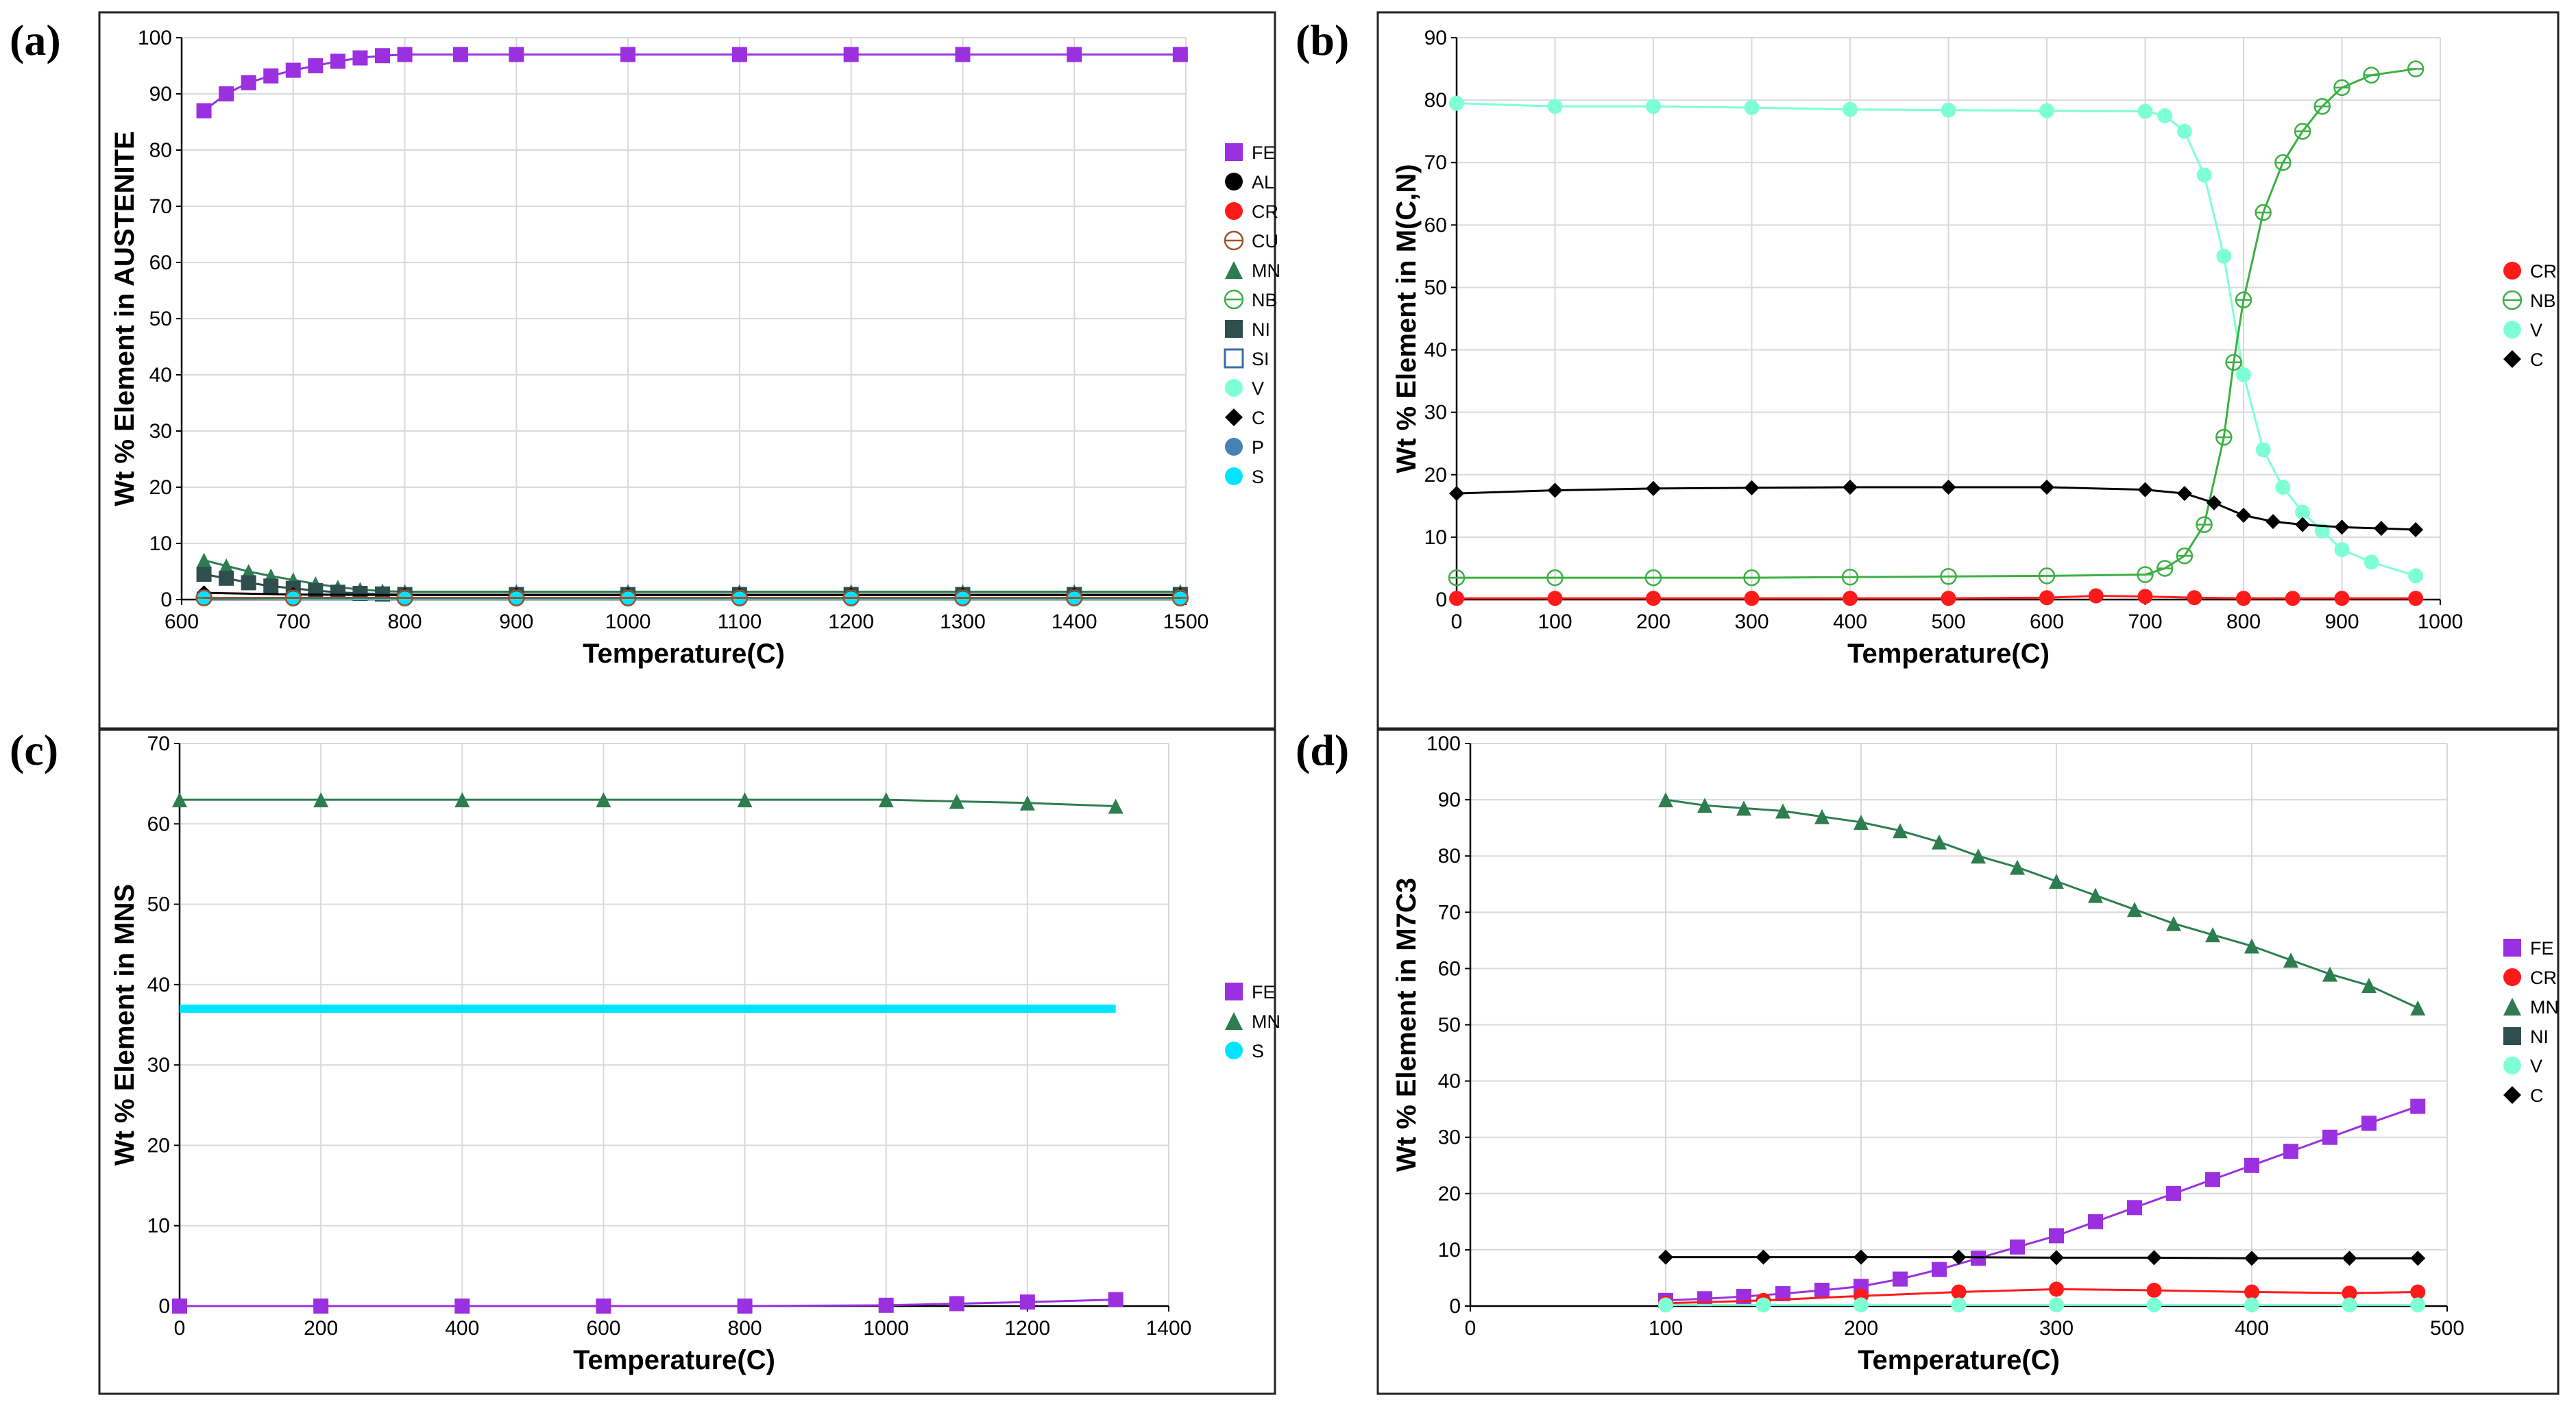 The image size is (2576, 1402). Describe the element at coordinates (35, 40) in the screenshot. I see `panel-label-a: (a)` at that location.